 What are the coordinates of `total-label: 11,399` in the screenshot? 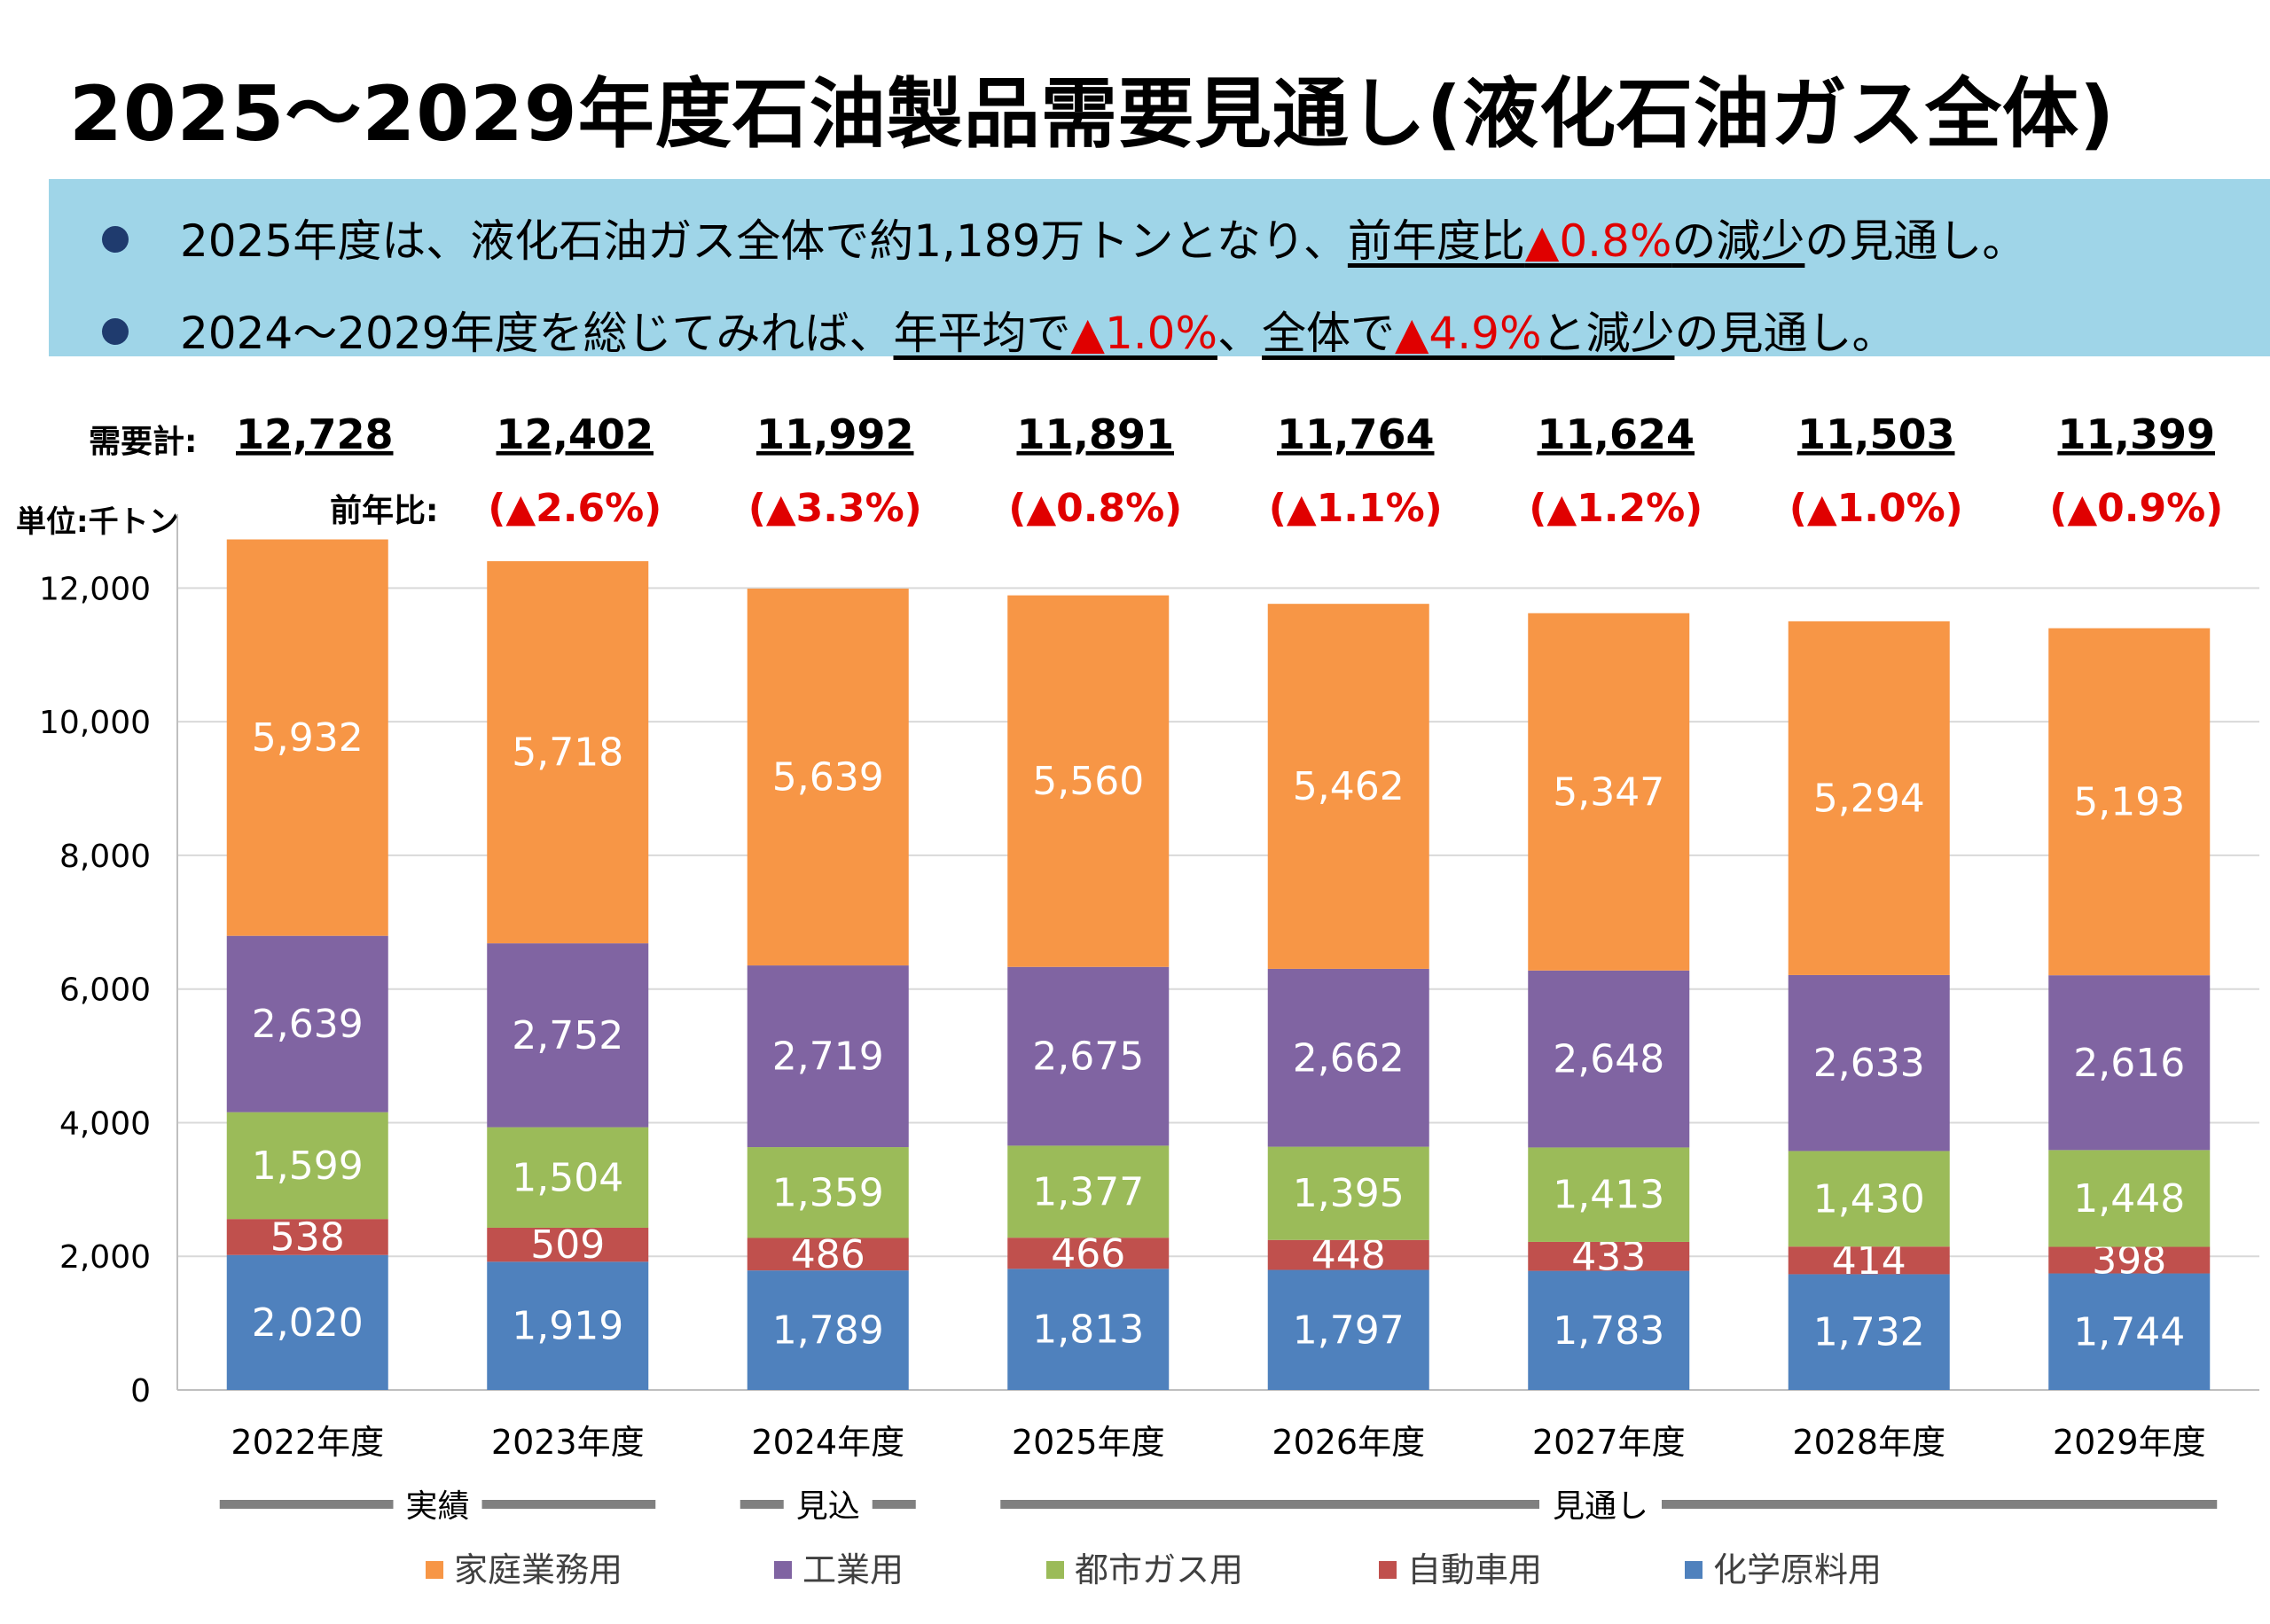 It's located at (2136, 434).